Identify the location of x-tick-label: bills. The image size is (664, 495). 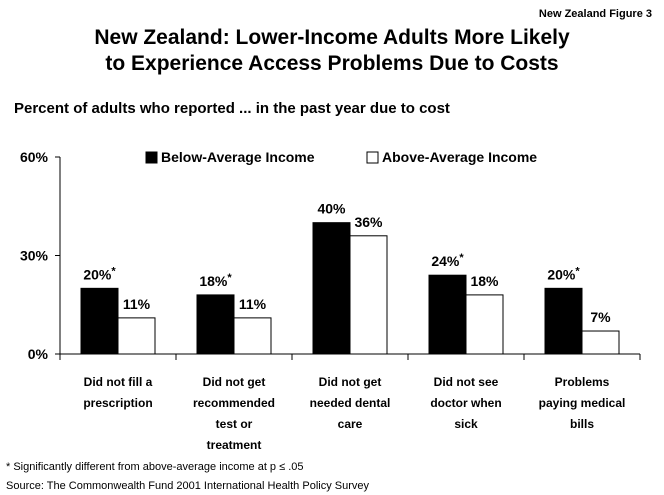
(582, 424).